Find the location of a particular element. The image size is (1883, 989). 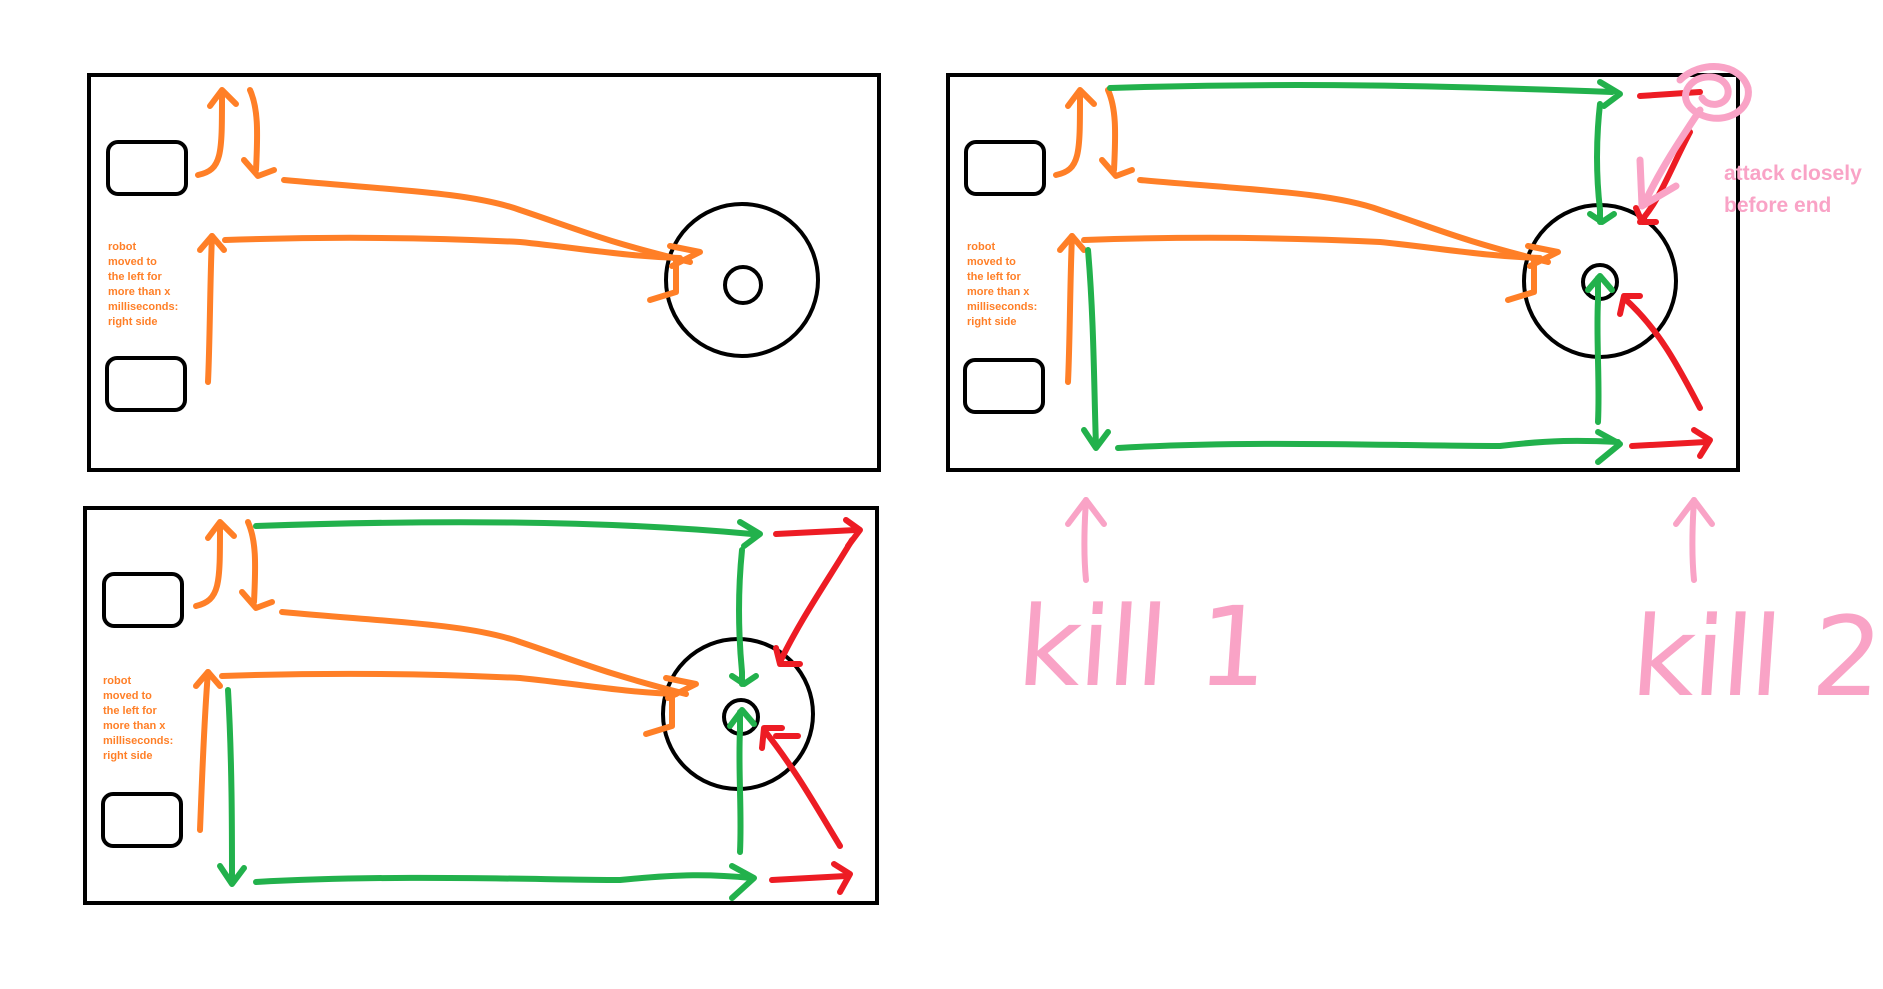

panel-3-green-paths is located at coordinates (490, 710).